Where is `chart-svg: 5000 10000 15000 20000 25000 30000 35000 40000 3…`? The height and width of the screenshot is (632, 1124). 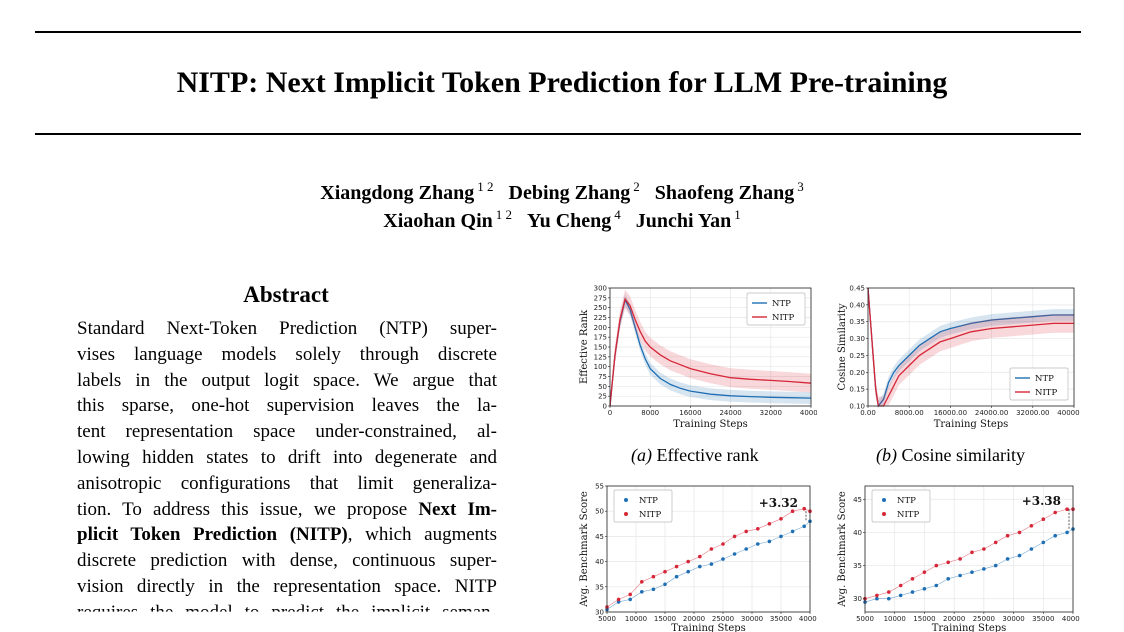 chart-svg: 5000 10000 15000 20000 25000 30000 35000 40000 3… is located at coordinates (958, 558).